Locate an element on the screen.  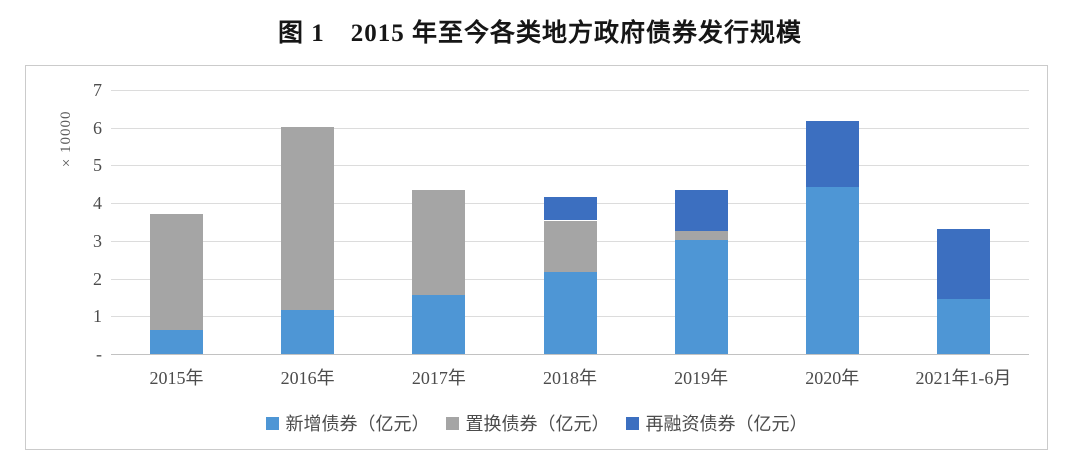
legend-label: 置换债券（亿元） is located at coordinates (537, 424).